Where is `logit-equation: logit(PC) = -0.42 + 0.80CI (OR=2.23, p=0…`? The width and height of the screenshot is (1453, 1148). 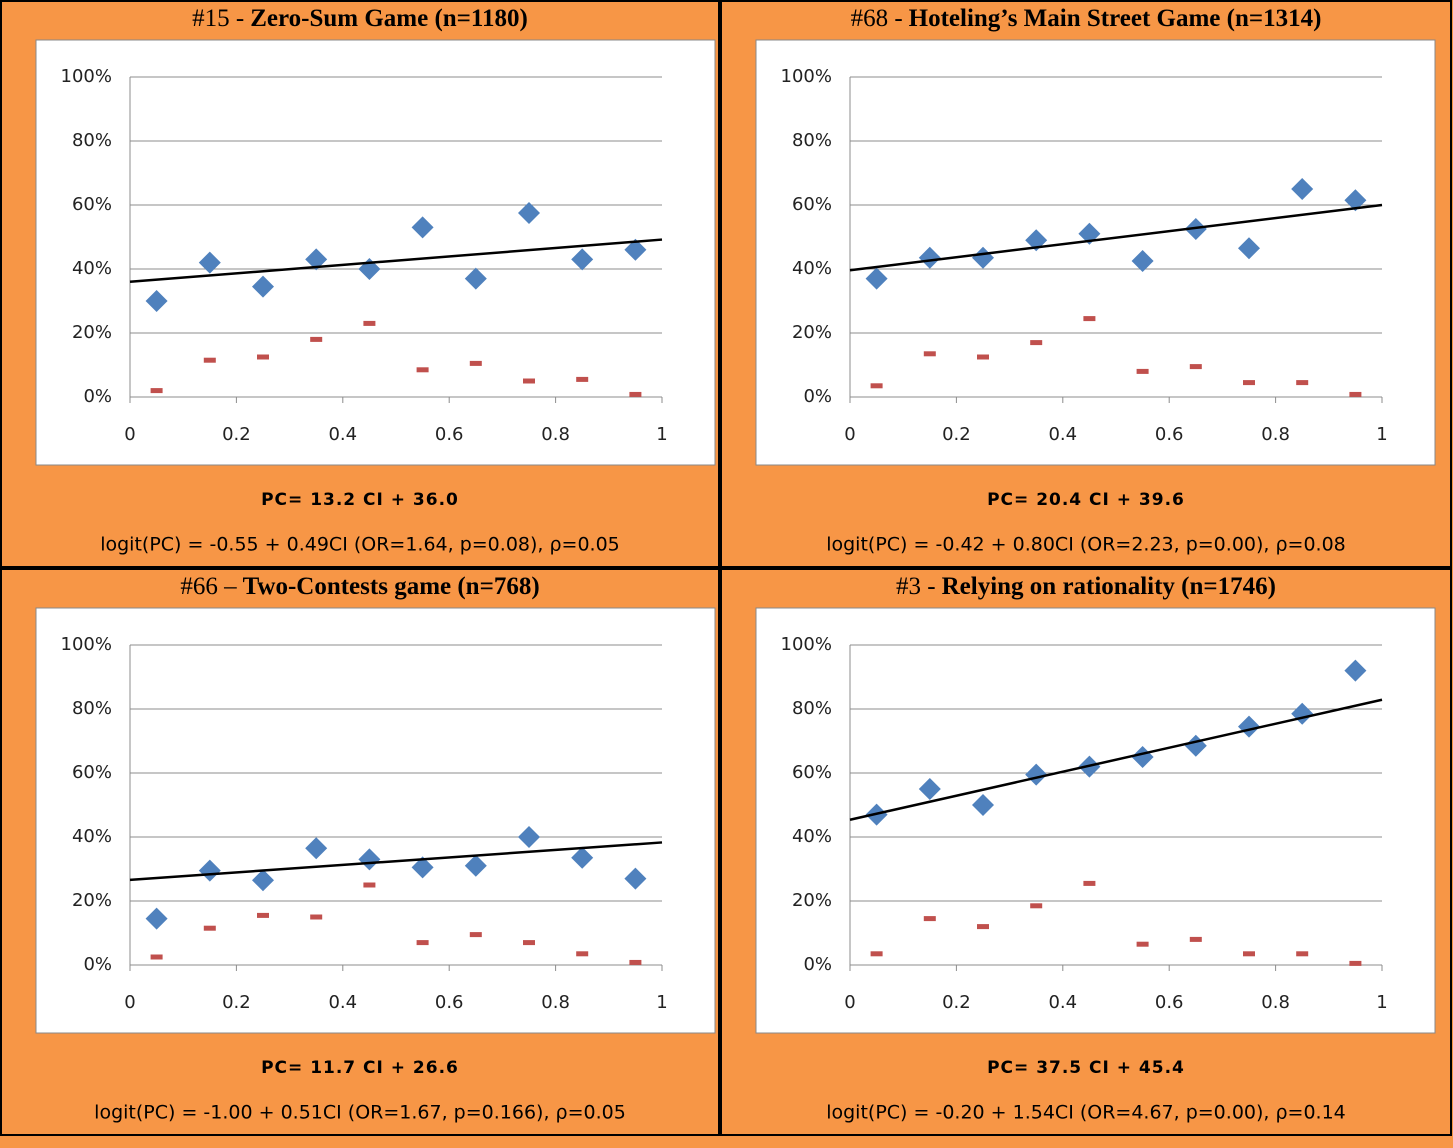
logit-equation: logit(PC) = -0.42 + 0.80CI (OR=2.23, p=0… is located at coordinates (1086, 545).